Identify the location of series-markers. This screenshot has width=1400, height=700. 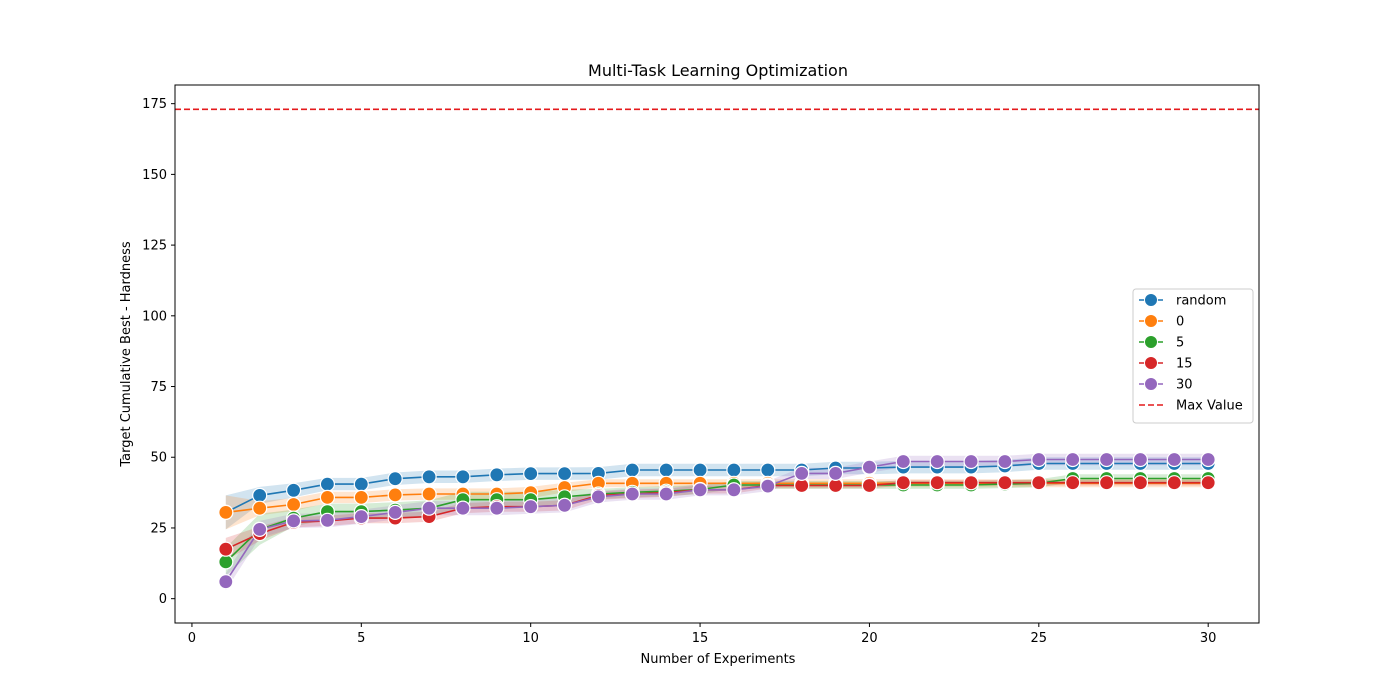
(717, 520).